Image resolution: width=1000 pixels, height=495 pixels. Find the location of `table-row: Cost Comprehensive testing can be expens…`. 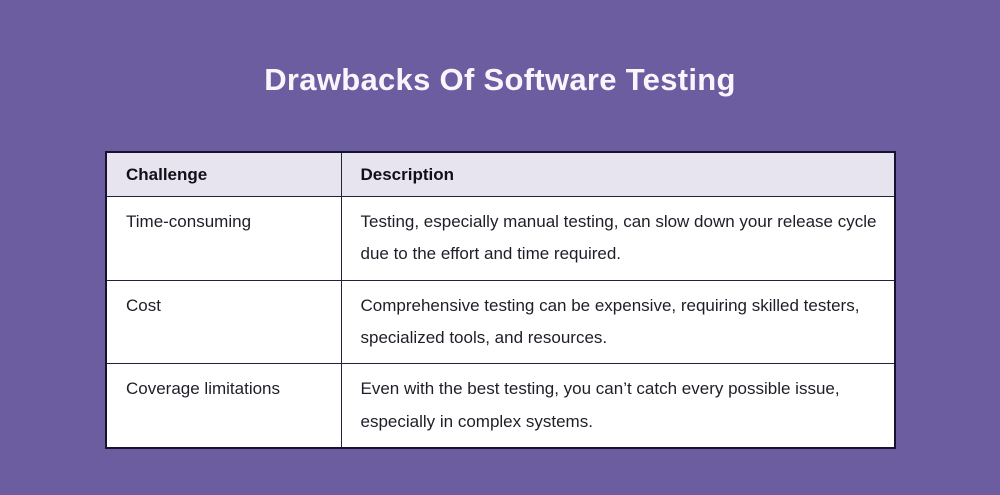

table-row: Cost Comprehensive testing can be expens… is located at coordinates (500, 322).